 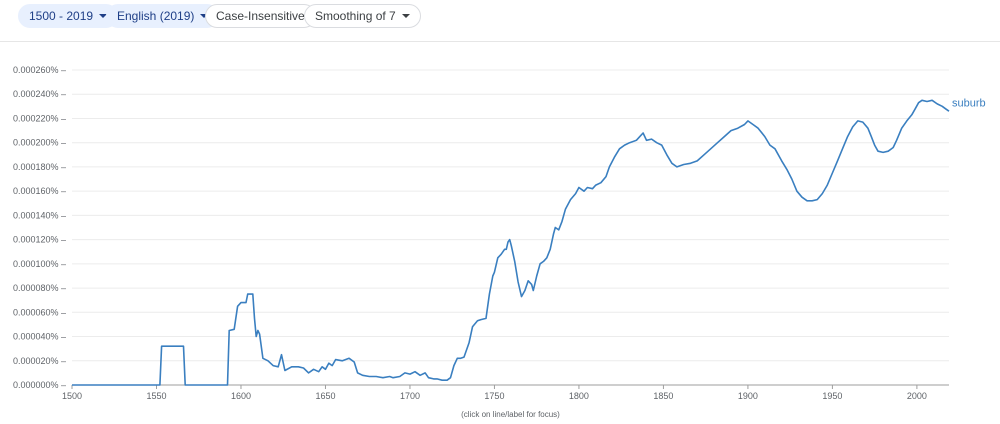 What do you see at coordinates (39, 385) in the screenshot?
I see `y-tick-label: 0.000000% –` at bounding box center [39, 385].